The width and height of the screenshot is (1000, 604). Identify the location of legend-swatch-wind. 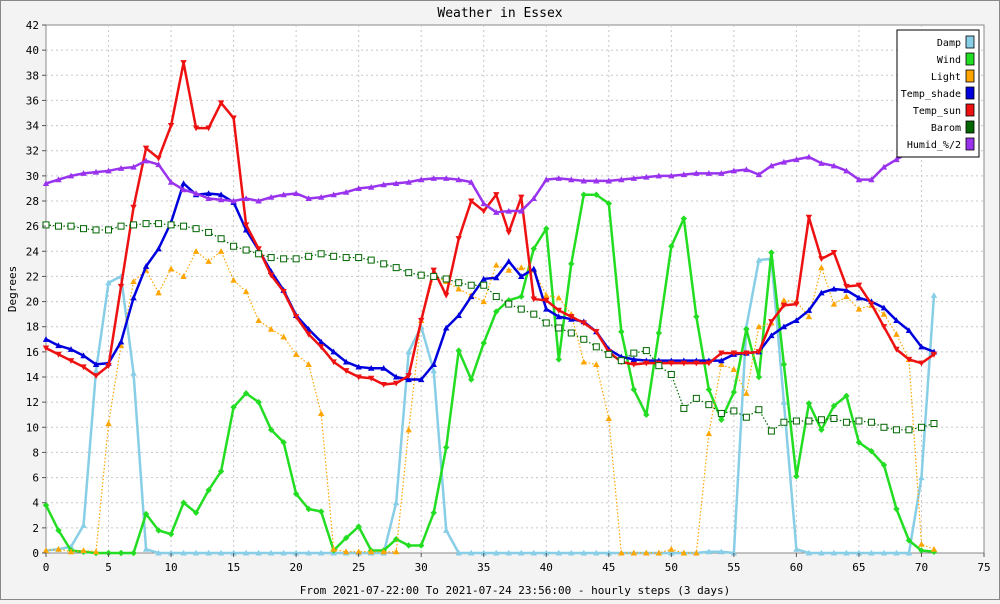
(970, 59).